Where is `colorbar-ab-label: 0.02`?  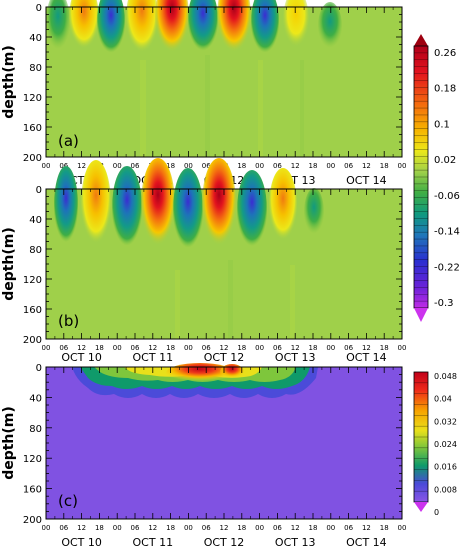
colorbar-ab-label: 0.02 is located at coordinates (445, 160).